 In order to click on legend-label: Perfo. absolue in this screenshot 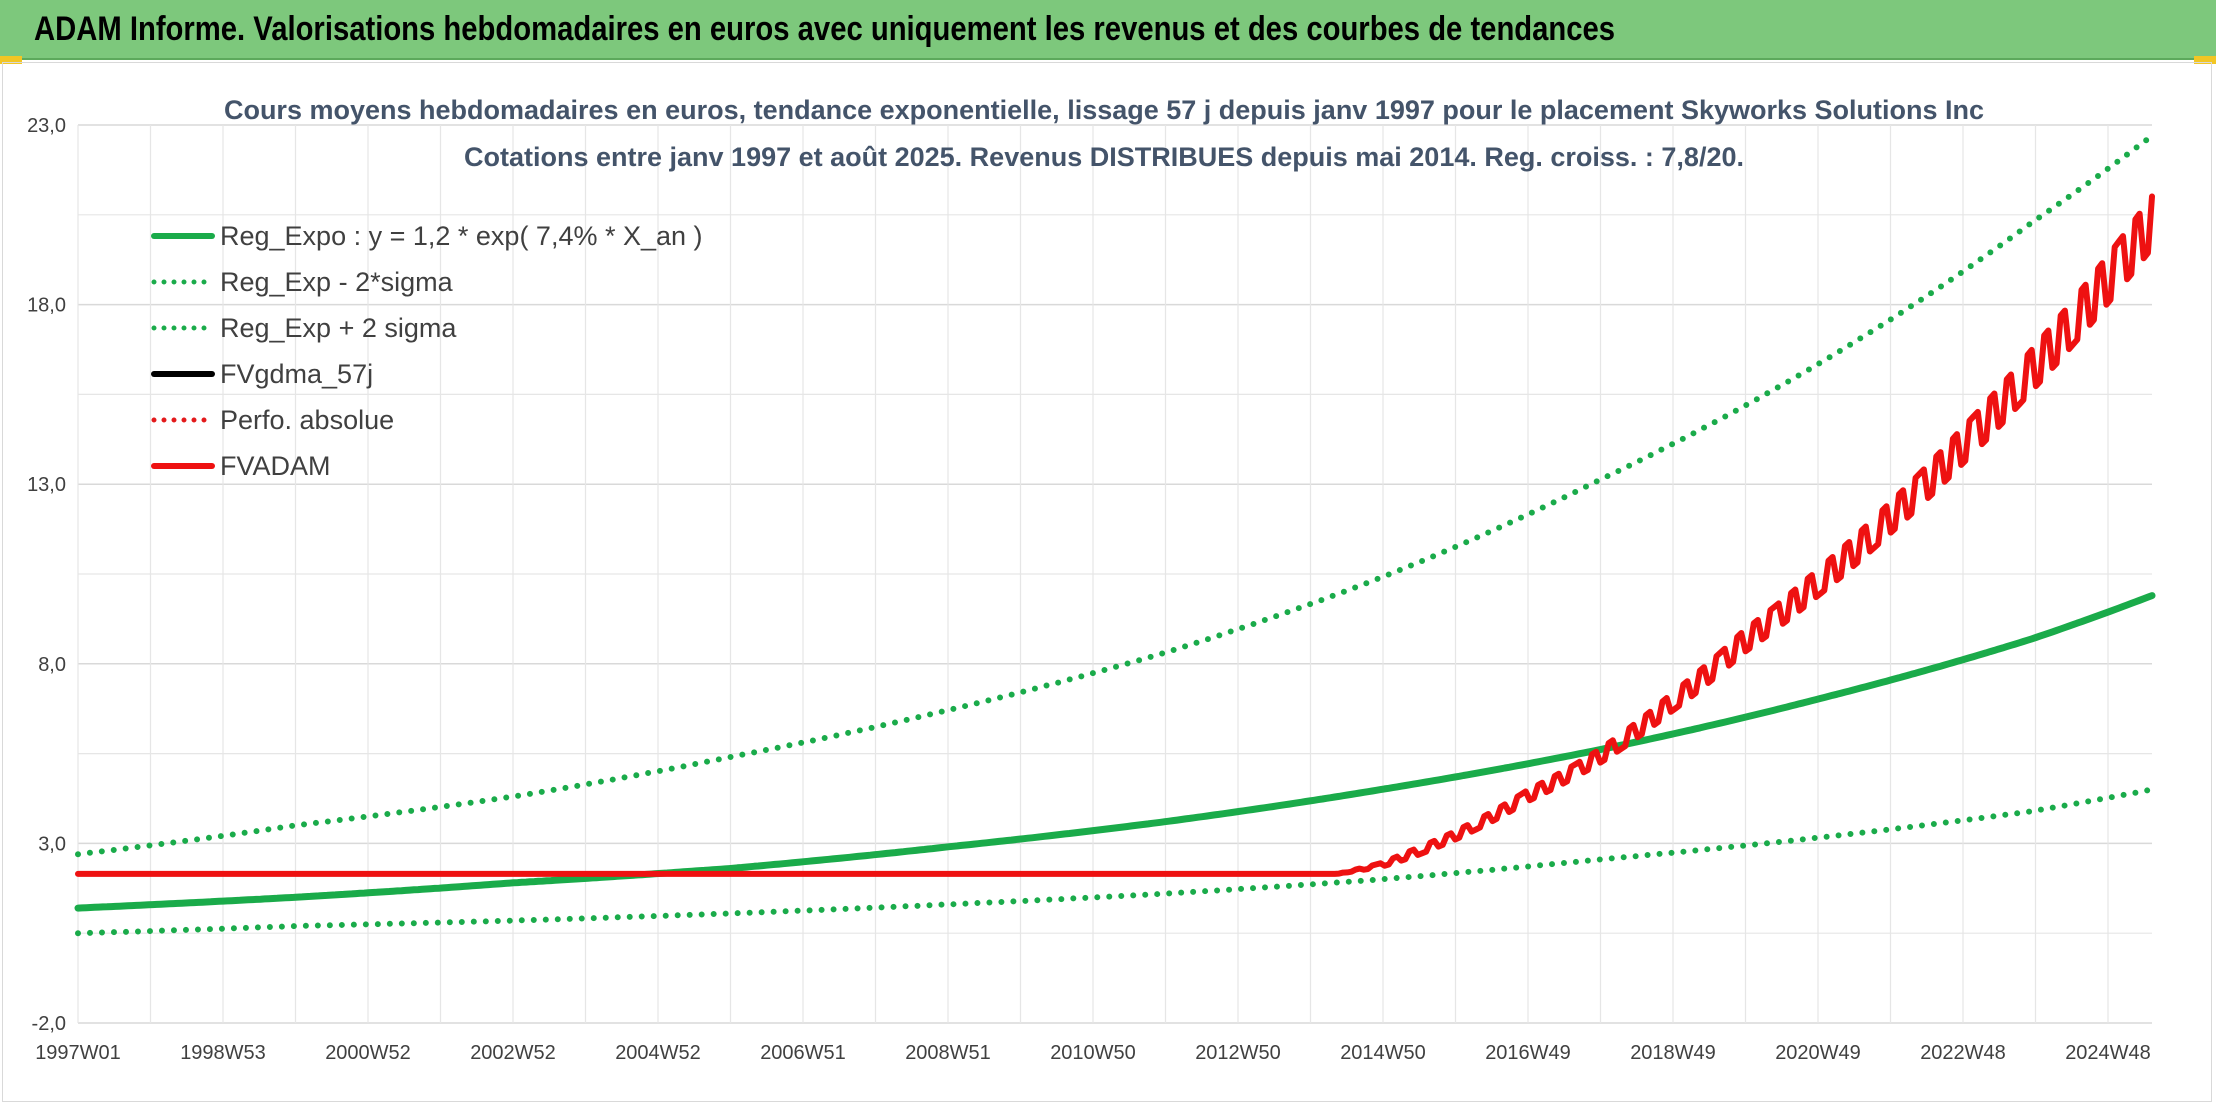, I will do `click(307, 420)`.